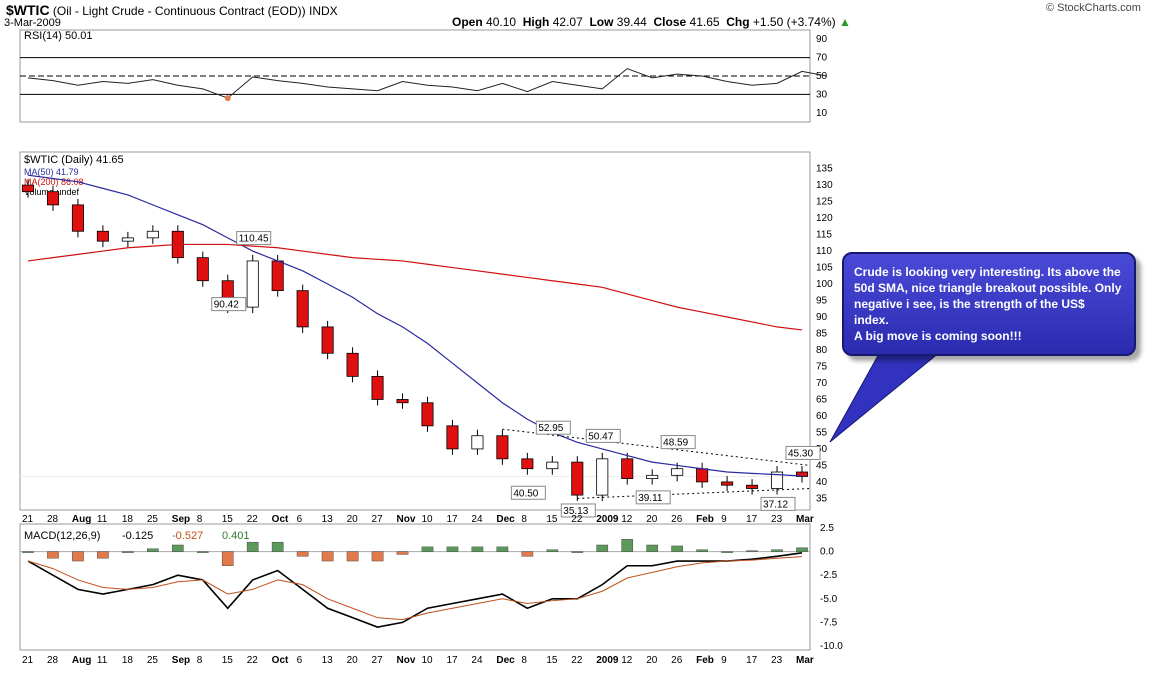 This screenshot has width=1152, height=674. I want to click on price-tick-label: 120, so click(824, 218).